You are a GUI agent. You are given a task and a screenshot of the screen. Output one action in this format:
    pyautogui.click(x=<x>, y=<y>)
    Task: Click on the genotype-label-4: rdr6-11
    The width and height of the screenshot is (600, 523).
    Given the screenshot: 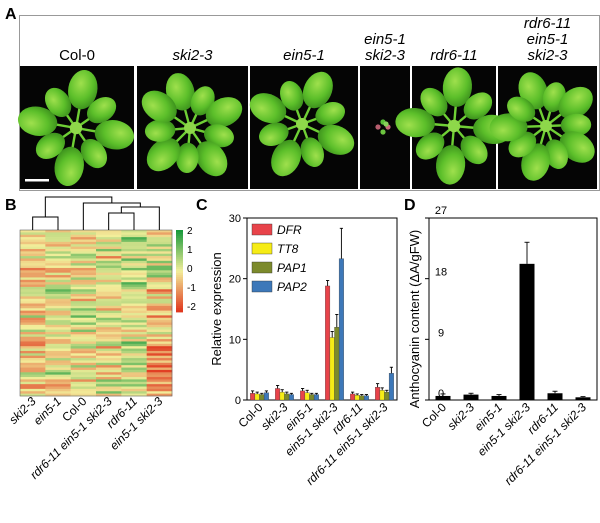 What is the action you would take?
    pyautogui.click(x=454, y=55)
    